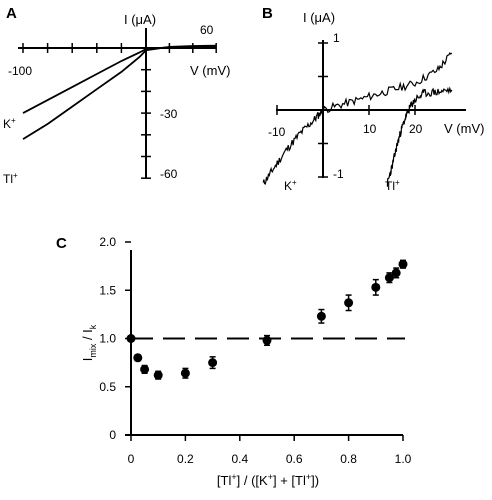 This screenshot has width=492, height=500. I want to click on panel-c-ylabel: Imix / Ik, so click(89, 342).